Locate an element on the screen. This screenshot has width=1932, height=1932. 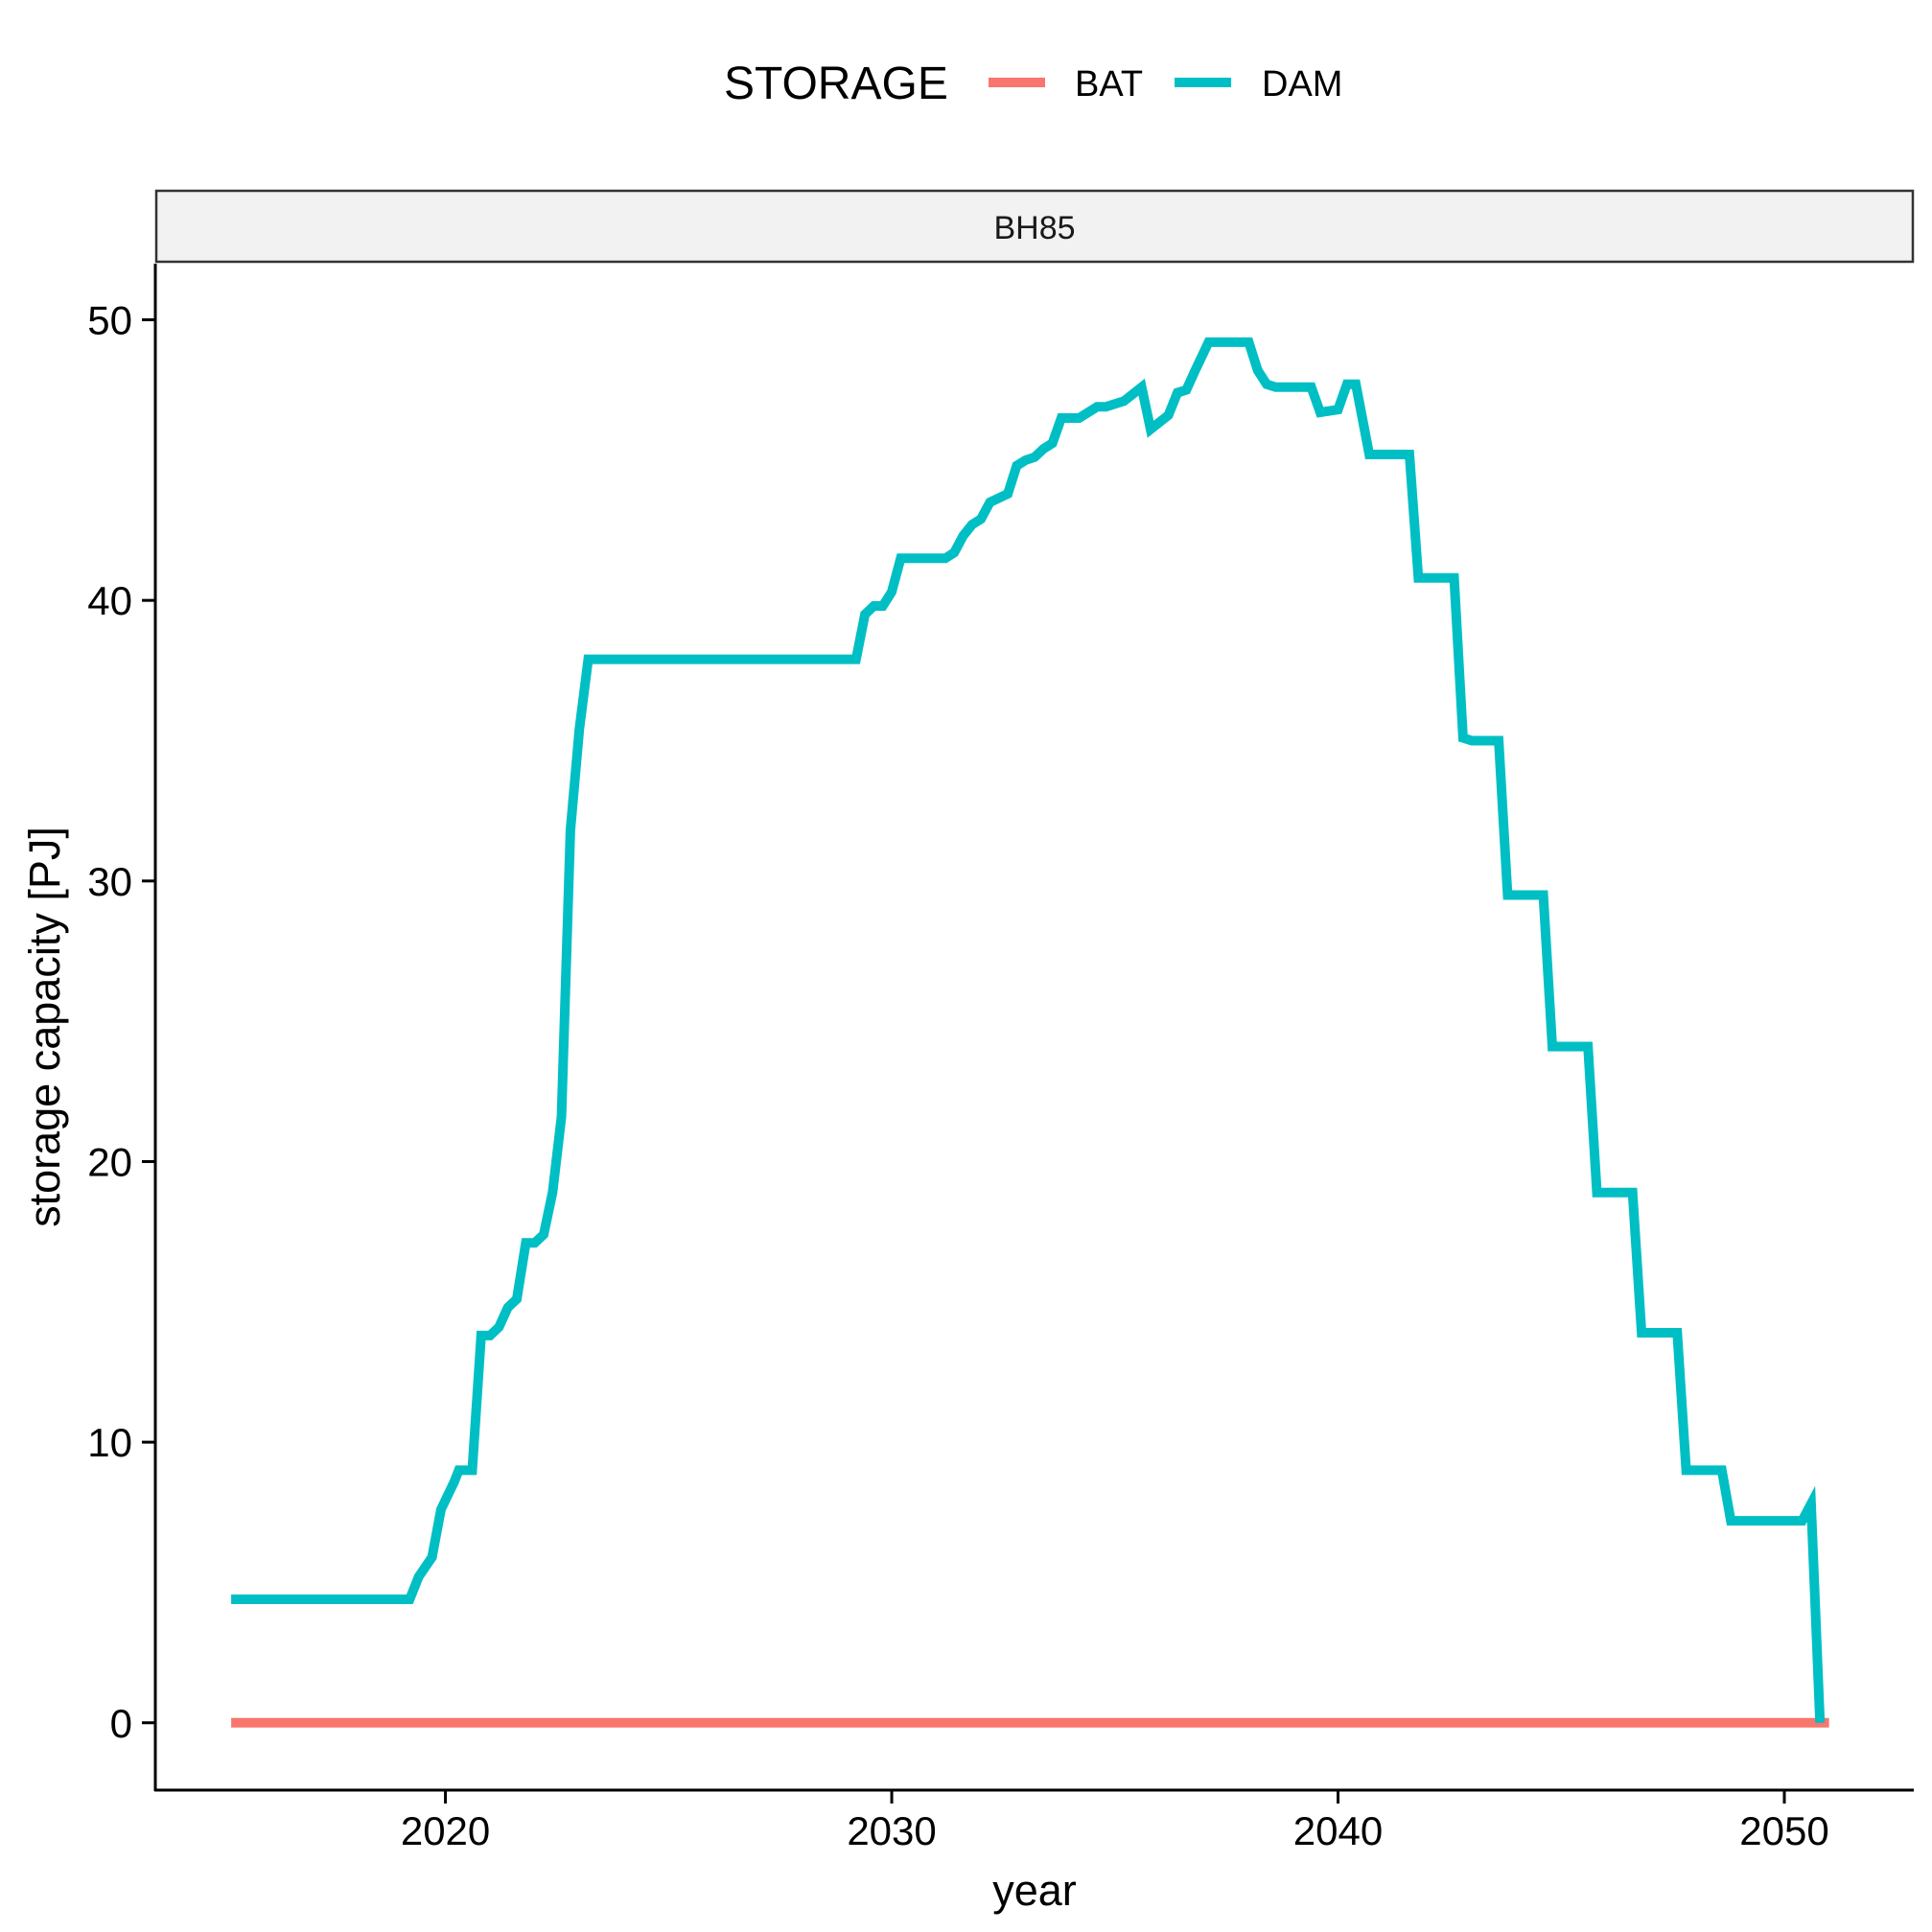
y-ticks: 0 10 20 30 40 50 is located at coordinates (121, 1022).